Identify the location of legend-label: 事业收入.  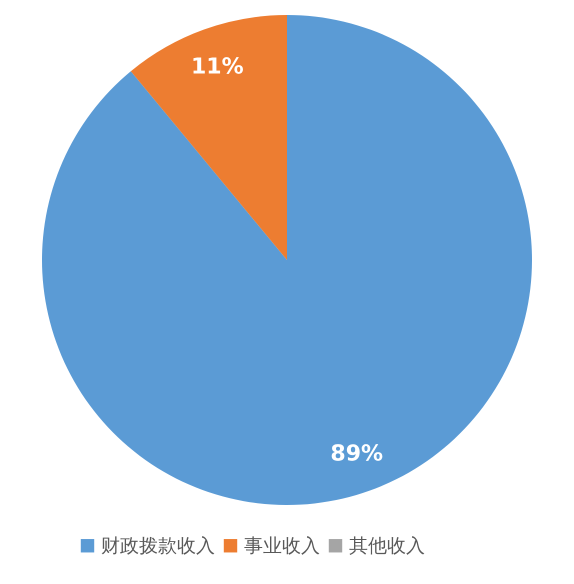
(282, 545).